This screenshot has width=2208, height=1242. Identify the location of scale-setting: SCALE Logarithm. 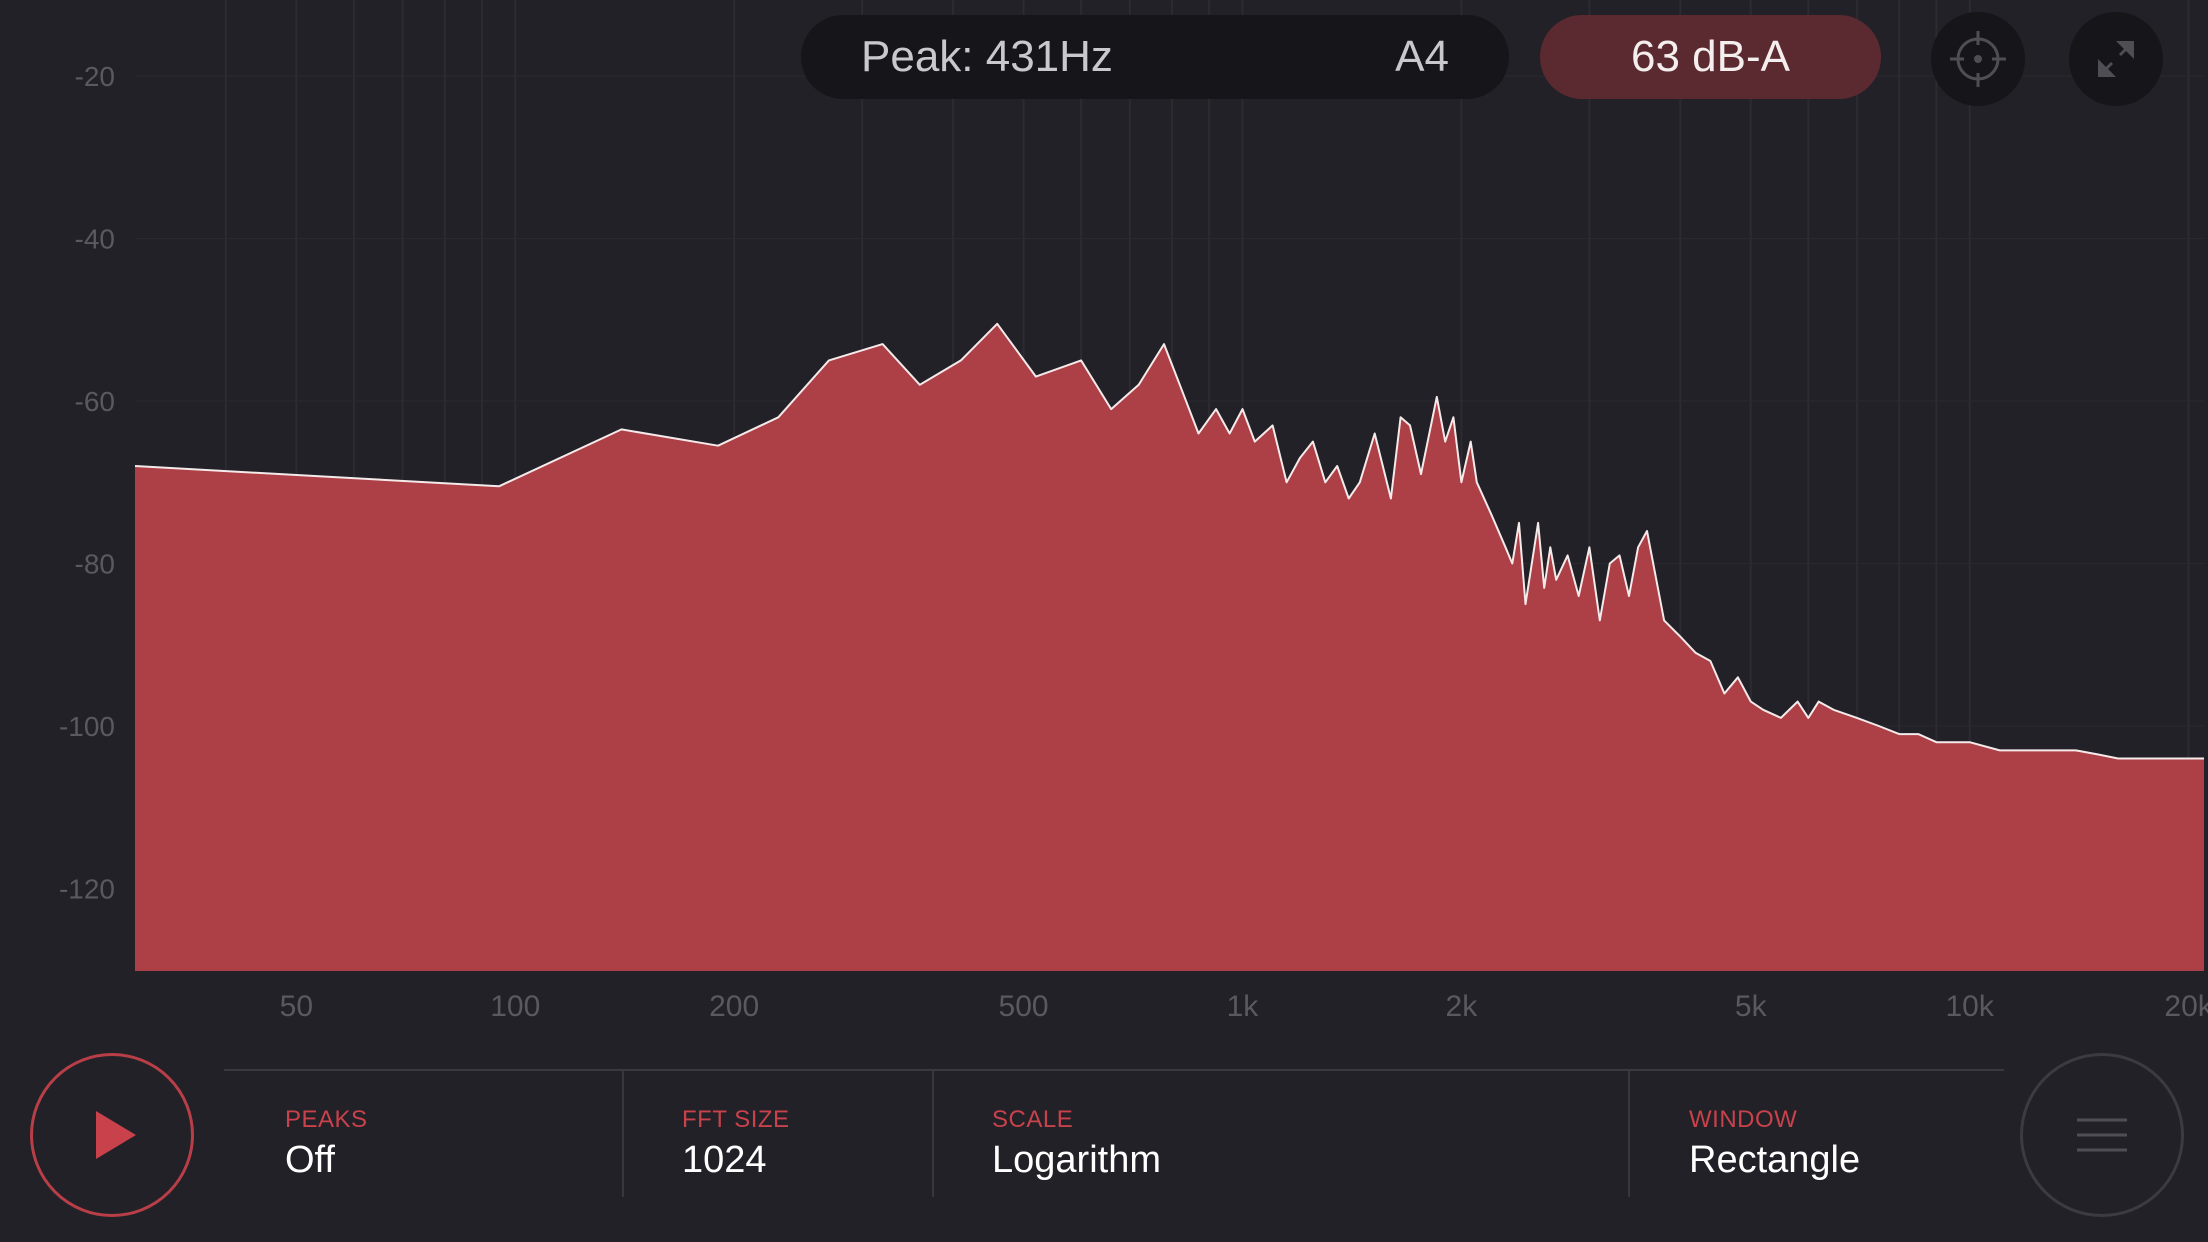
(1076, 1150).